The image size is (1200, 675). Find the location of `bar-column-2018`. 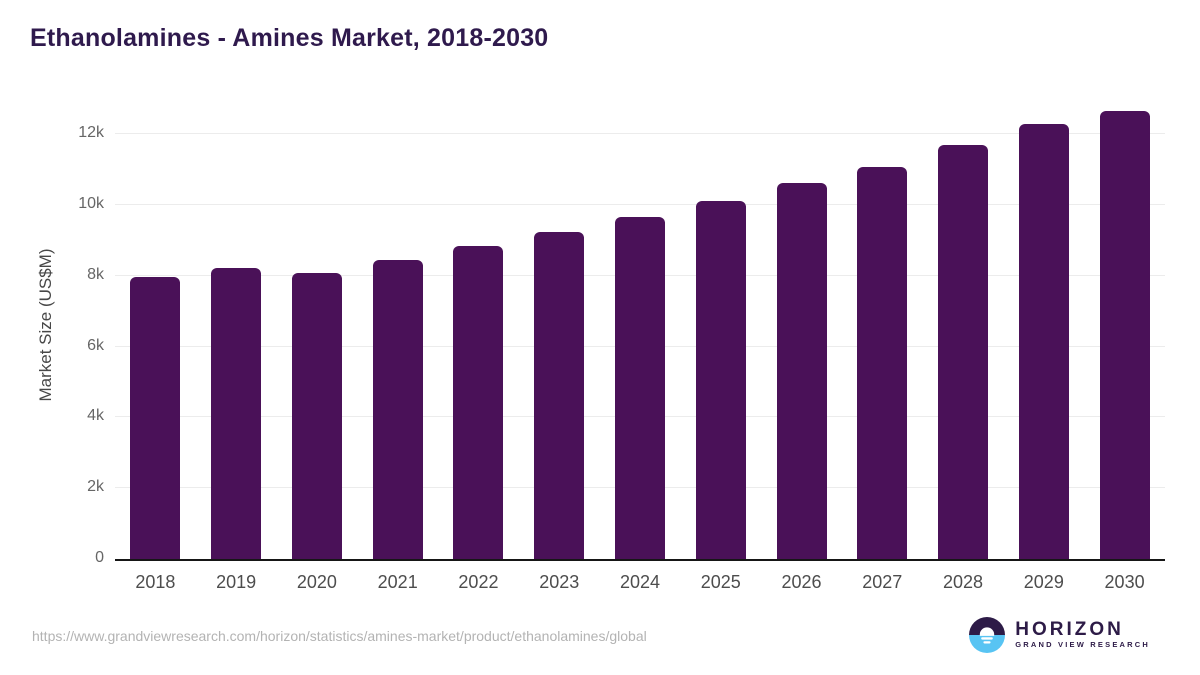

bar-column-2018 is located at coordinates (155, 329).